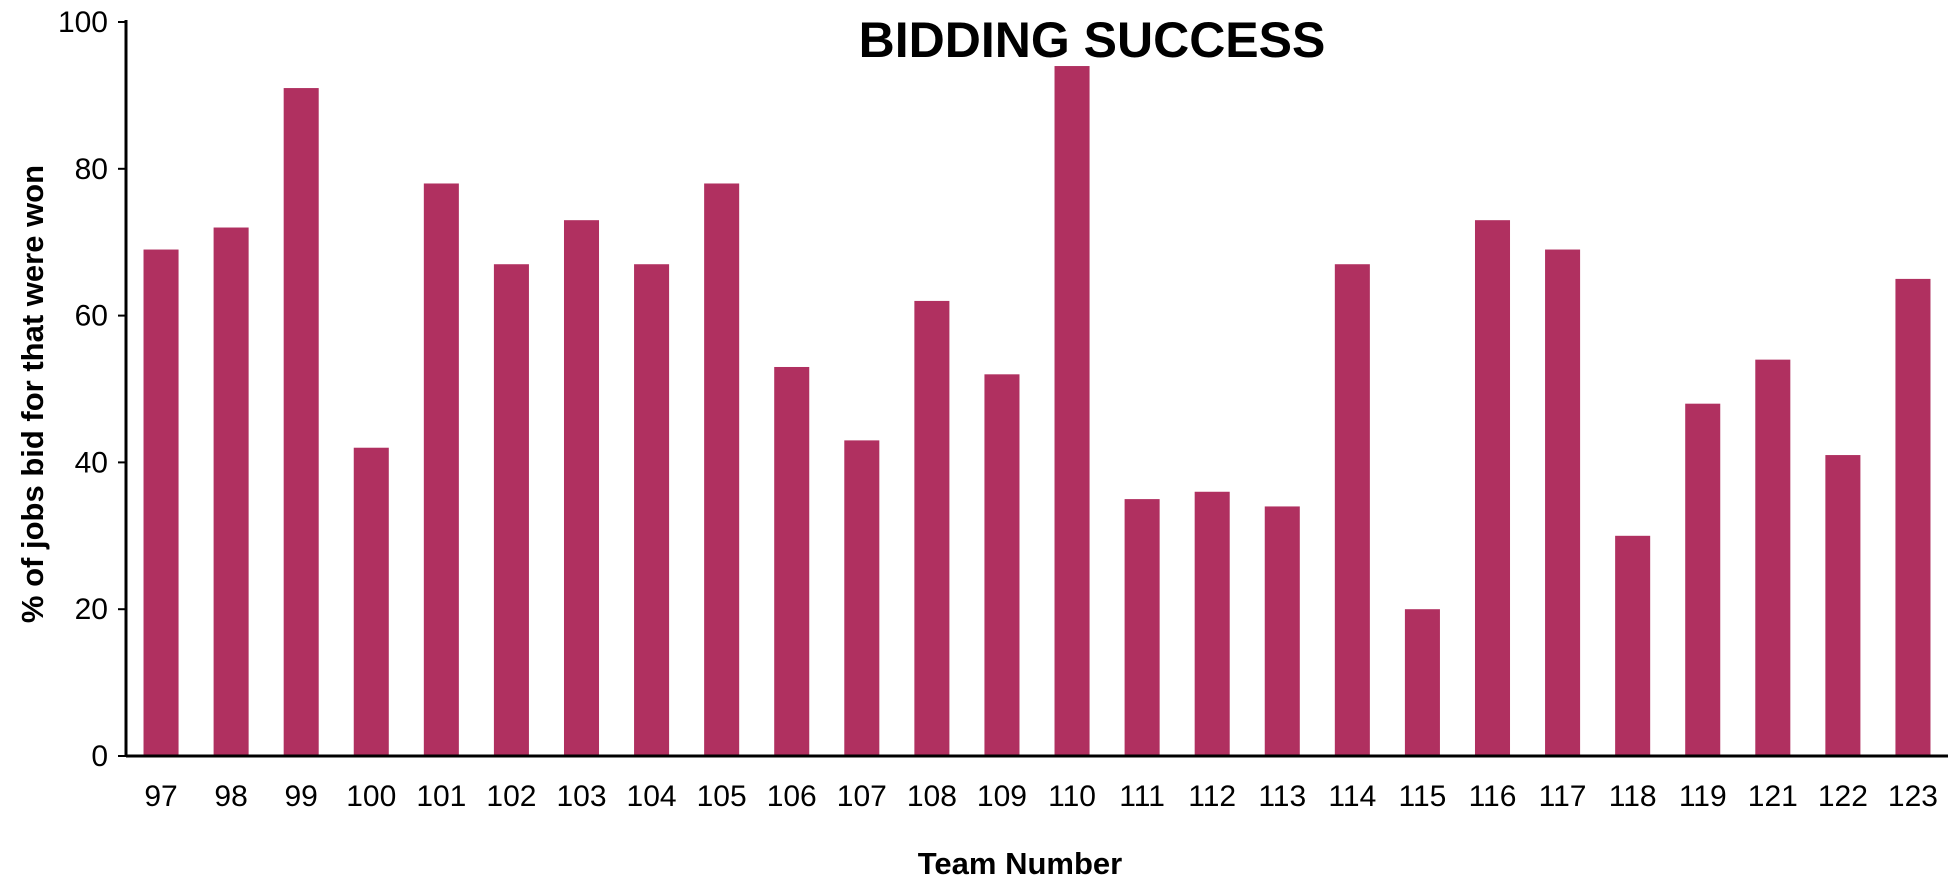 This screenshot has width=1956, height=881. What do you see at coordinates (92, 389) in the screenshot?
I see `y-axis-ticks: 0 20 40 60 80 100` at bounding box center [92, 389].